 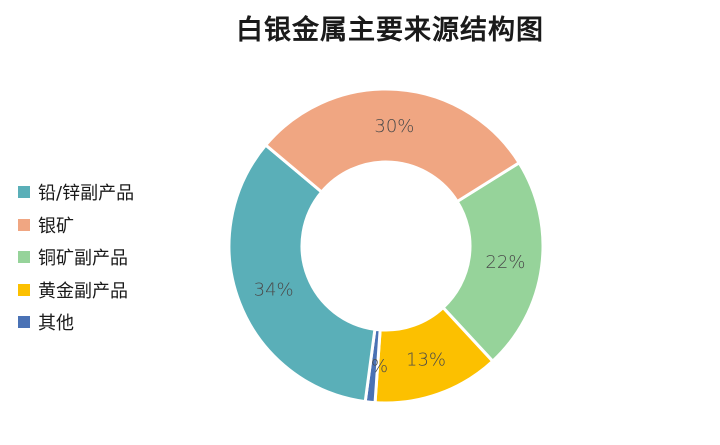 What do you see at coordinates (394, 126) in the screenshot?
I see `slice-percent-label: 30%` at bounding box center [394, 126].